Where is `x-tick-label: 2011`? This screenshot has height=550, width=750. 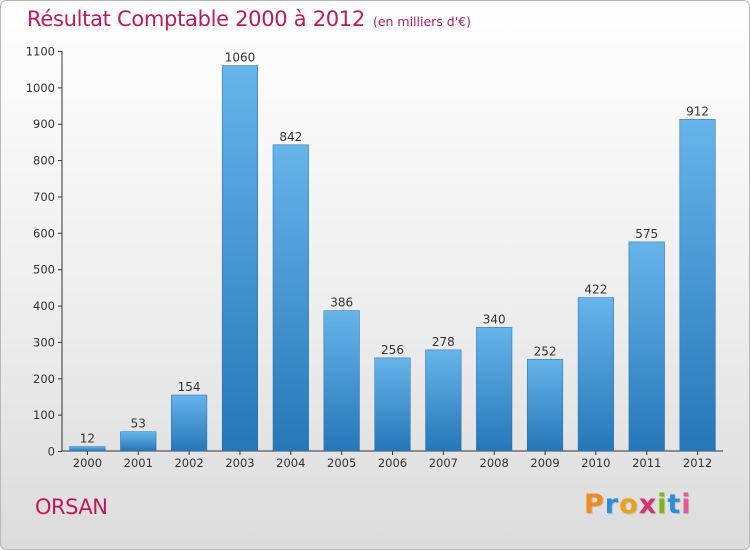
x-tick-label: 2011 is located at coordinates (646, 463).